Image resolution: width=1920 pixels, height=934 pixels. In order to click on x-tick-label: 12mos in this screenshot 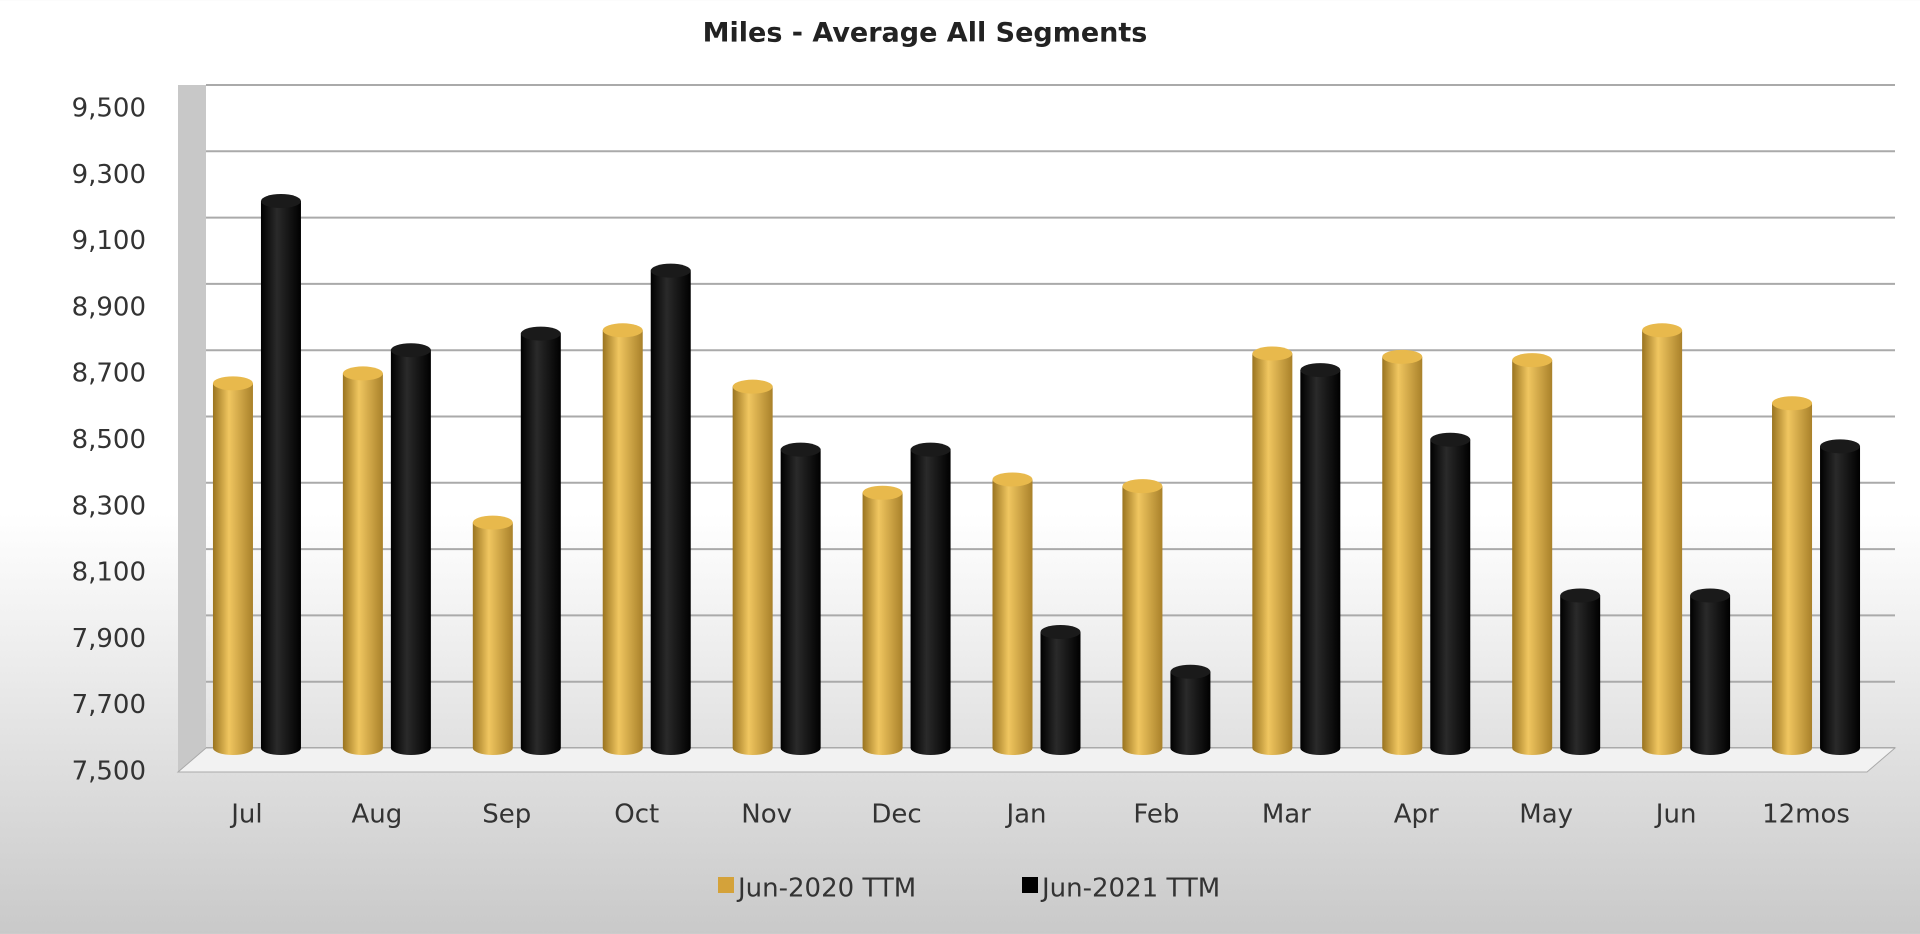, I will do `click(1806, 815)`.